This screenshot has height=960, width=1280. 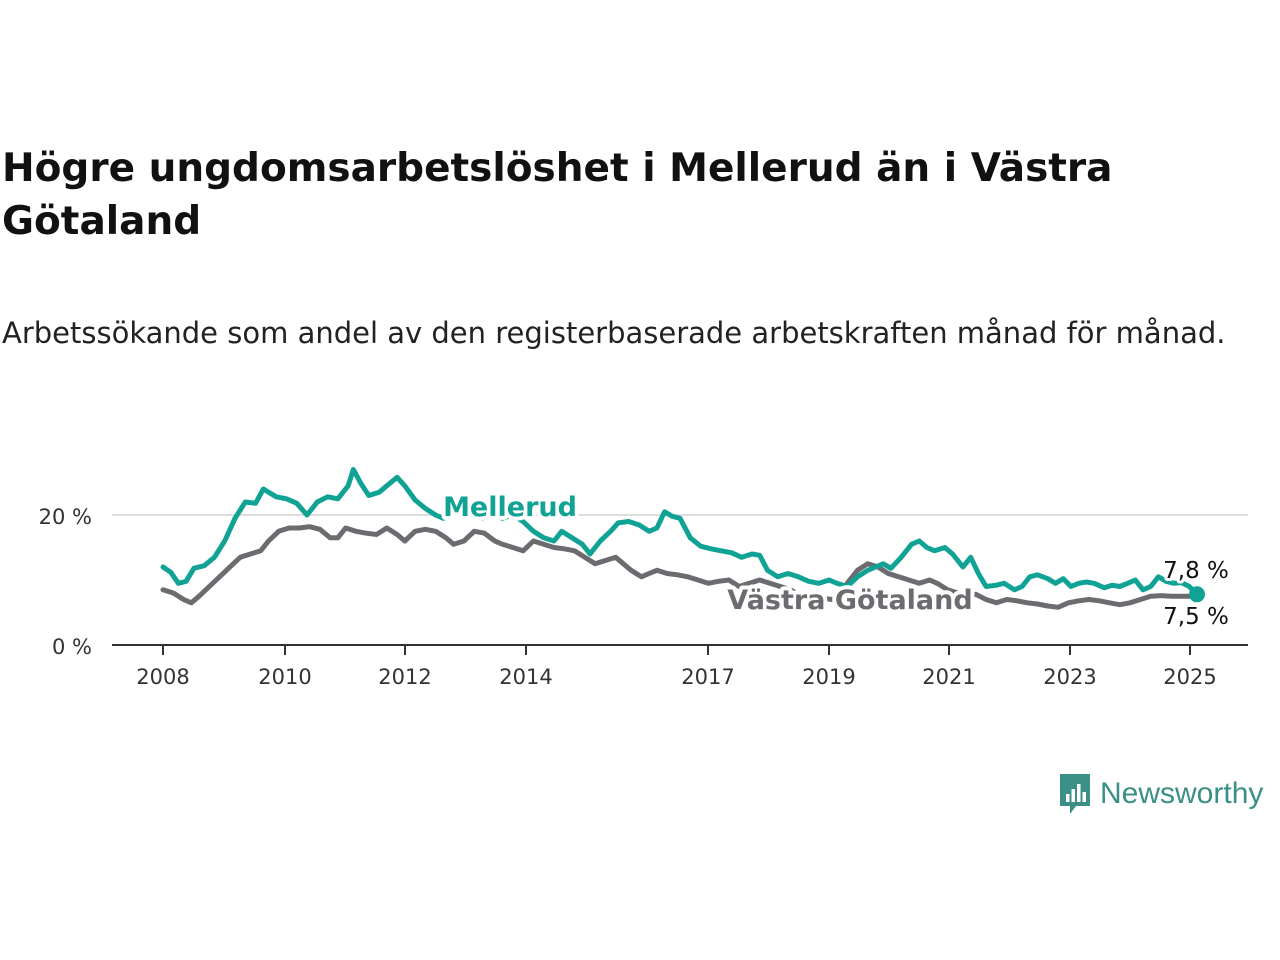 What do you see at coordinates (1075, 794) in the screenshot?
I see `newsworthy-logo-icon` at bounding box center [1075, 794].